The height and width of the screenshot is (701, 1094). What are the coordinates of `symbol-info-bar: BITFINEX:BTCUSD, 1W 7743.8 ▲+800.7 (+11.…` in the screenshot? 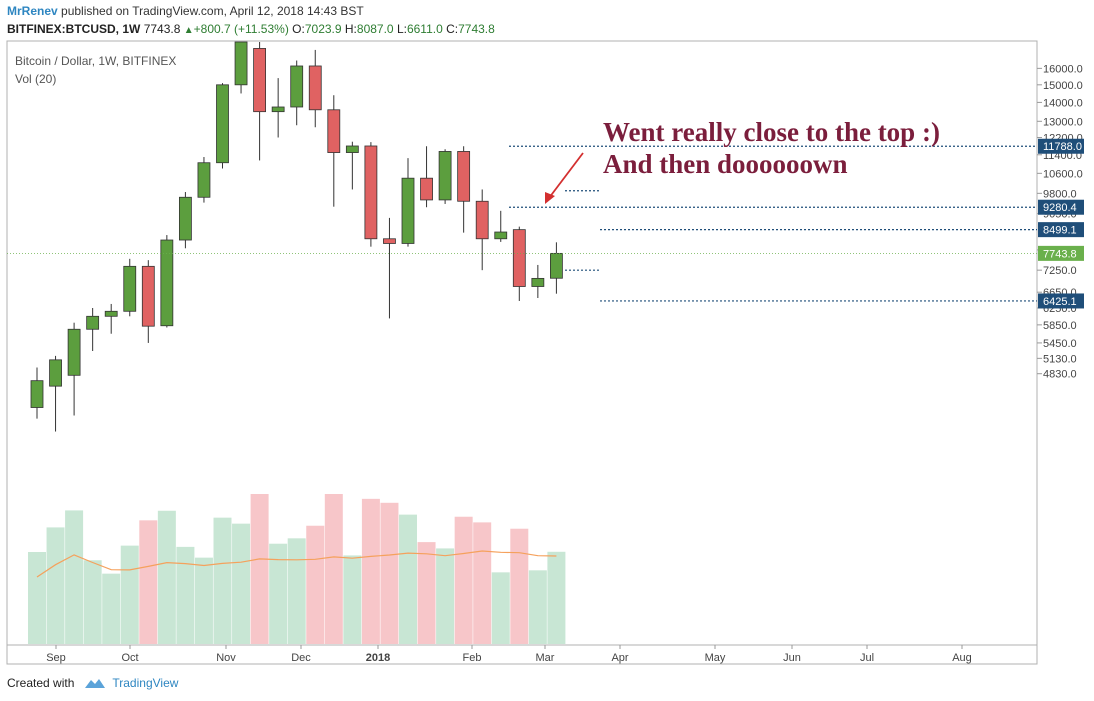 It's located at (251, 29).